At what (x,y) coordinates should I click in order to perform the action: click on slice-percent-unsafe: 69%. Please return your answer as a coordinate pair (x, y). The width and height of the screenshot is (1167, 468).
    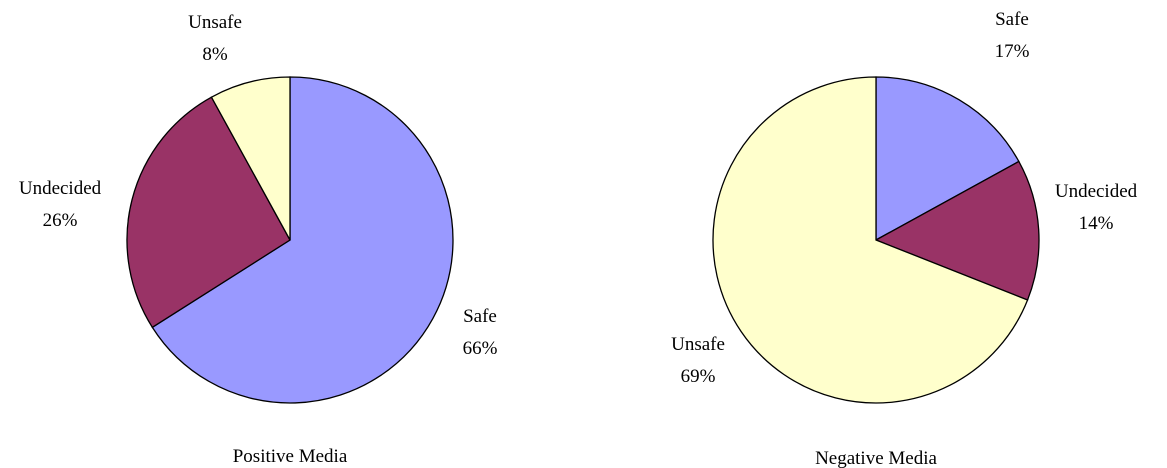
    Looking at the image, I should click on (698, 376).